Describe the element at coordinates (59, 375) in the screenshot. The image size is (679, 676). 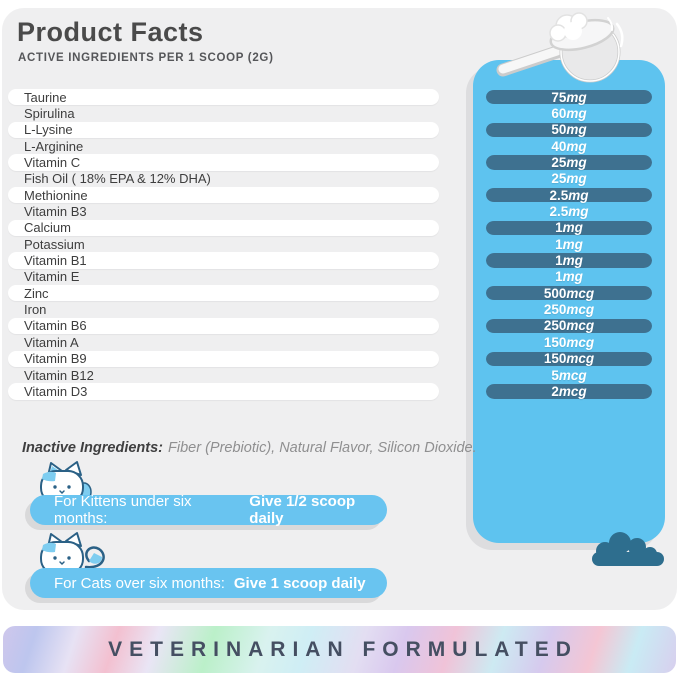
I see `ingredient-name: Vitamin B12` at that location.